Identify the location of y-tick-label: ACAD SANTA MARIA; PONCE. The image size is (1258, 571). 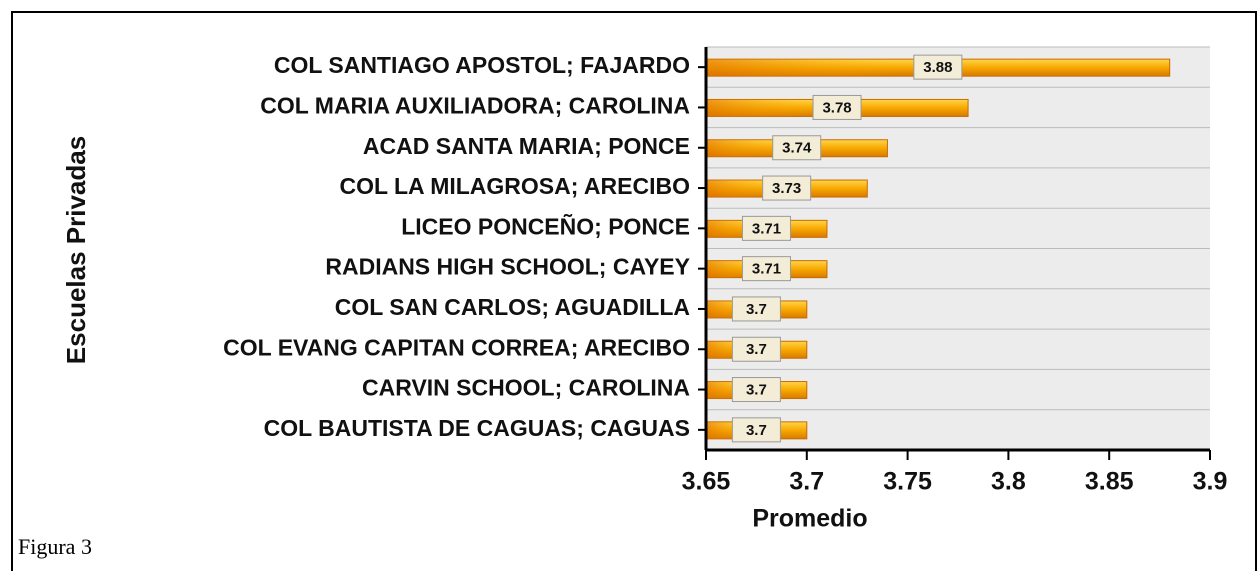
(526, 146).